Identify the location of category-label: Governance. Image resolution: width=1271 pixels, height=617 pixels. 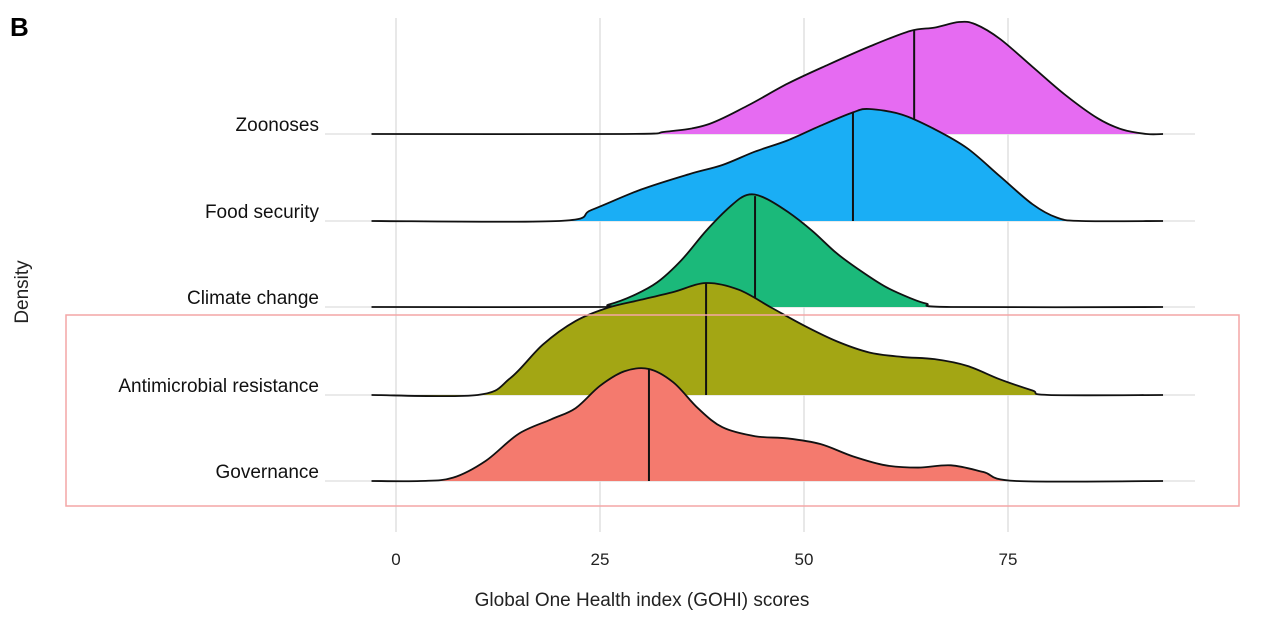
(267, 472).